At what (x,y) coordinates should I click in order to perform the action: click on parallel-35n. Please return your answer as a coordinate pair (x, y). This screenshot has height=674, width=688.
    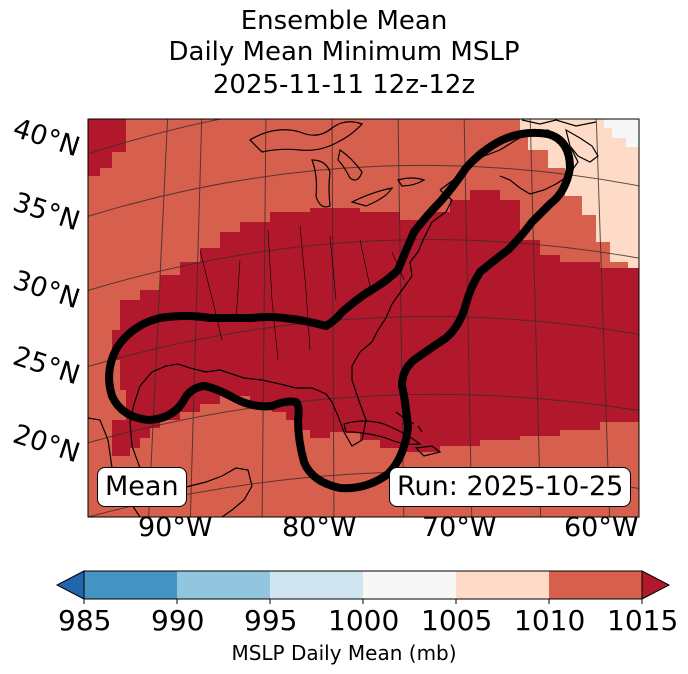
    Looking at the image, I should click on (363, 190).